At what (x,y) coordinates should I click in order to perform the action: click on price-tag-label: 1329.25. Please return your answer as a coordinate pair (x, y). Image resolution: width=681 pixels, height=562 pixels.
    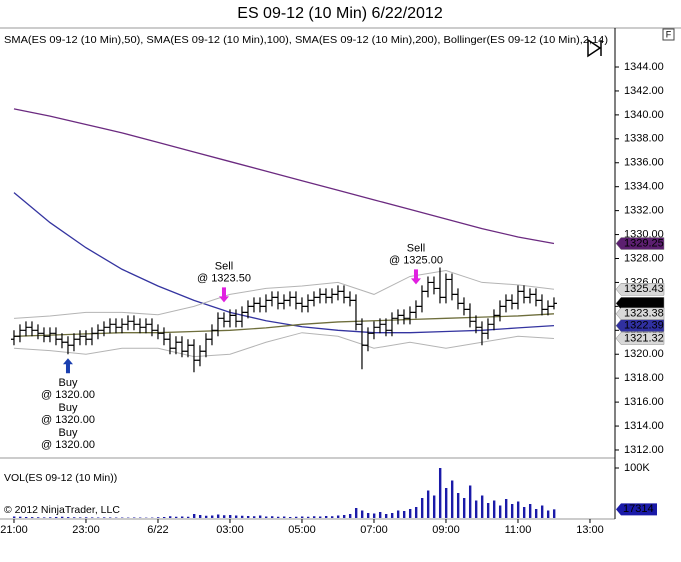
    Looking at the image, I should click on (644, 243).